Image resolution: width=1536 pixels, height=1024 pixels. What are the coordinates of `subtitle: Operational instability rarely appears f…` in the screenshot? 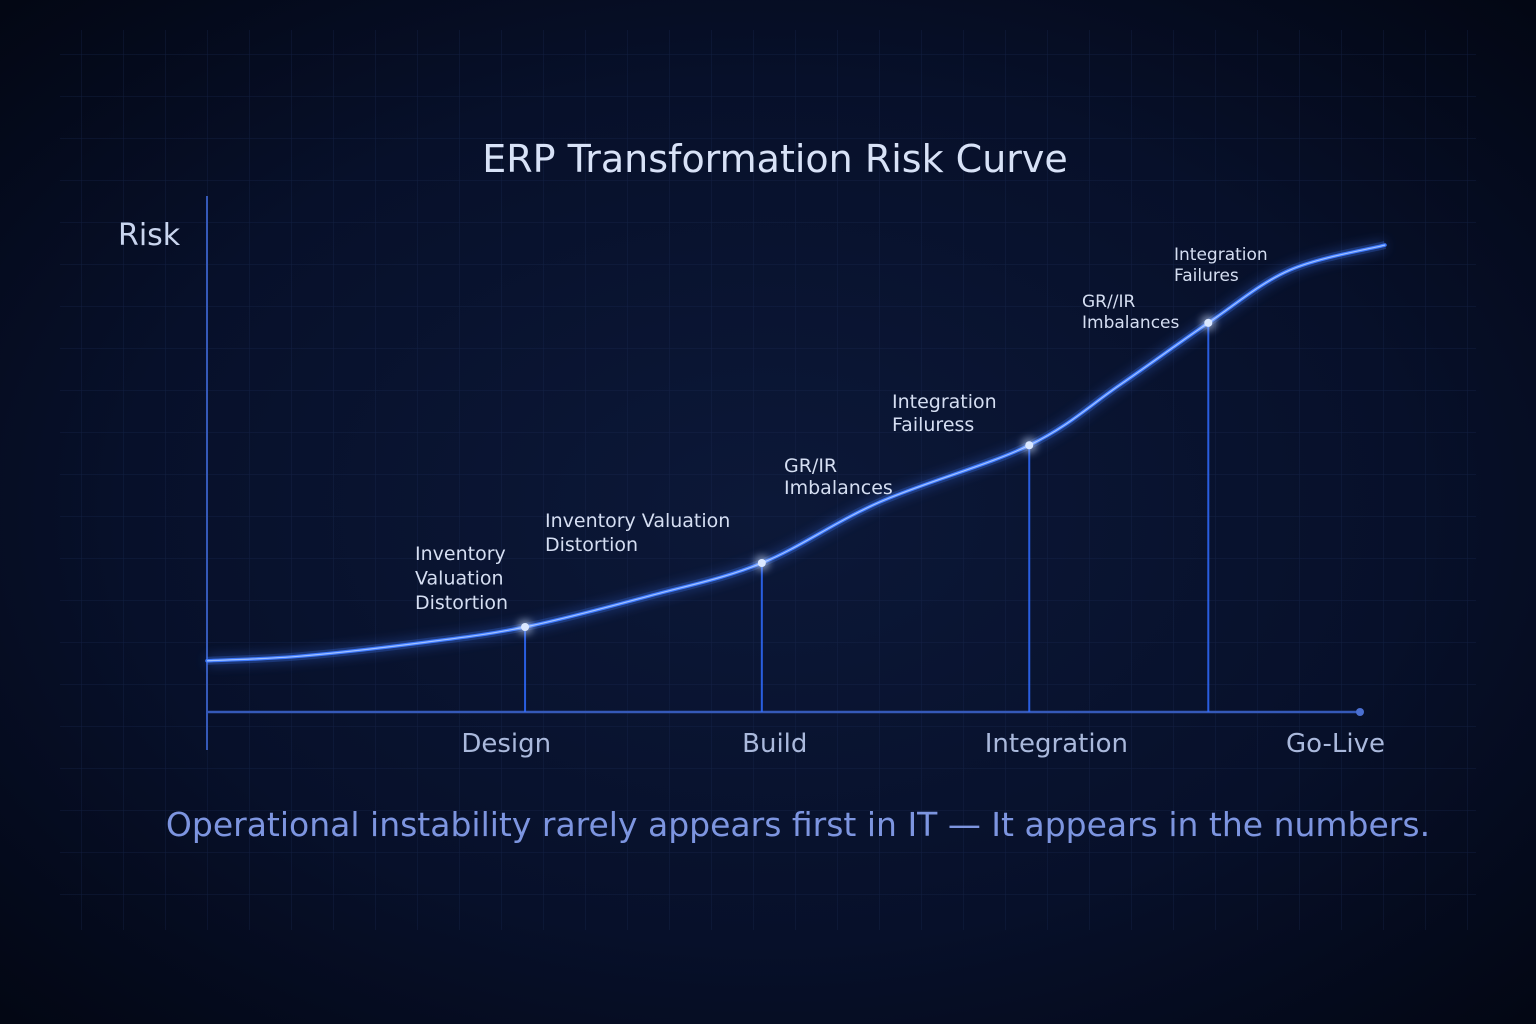 It's located at (798, 824).